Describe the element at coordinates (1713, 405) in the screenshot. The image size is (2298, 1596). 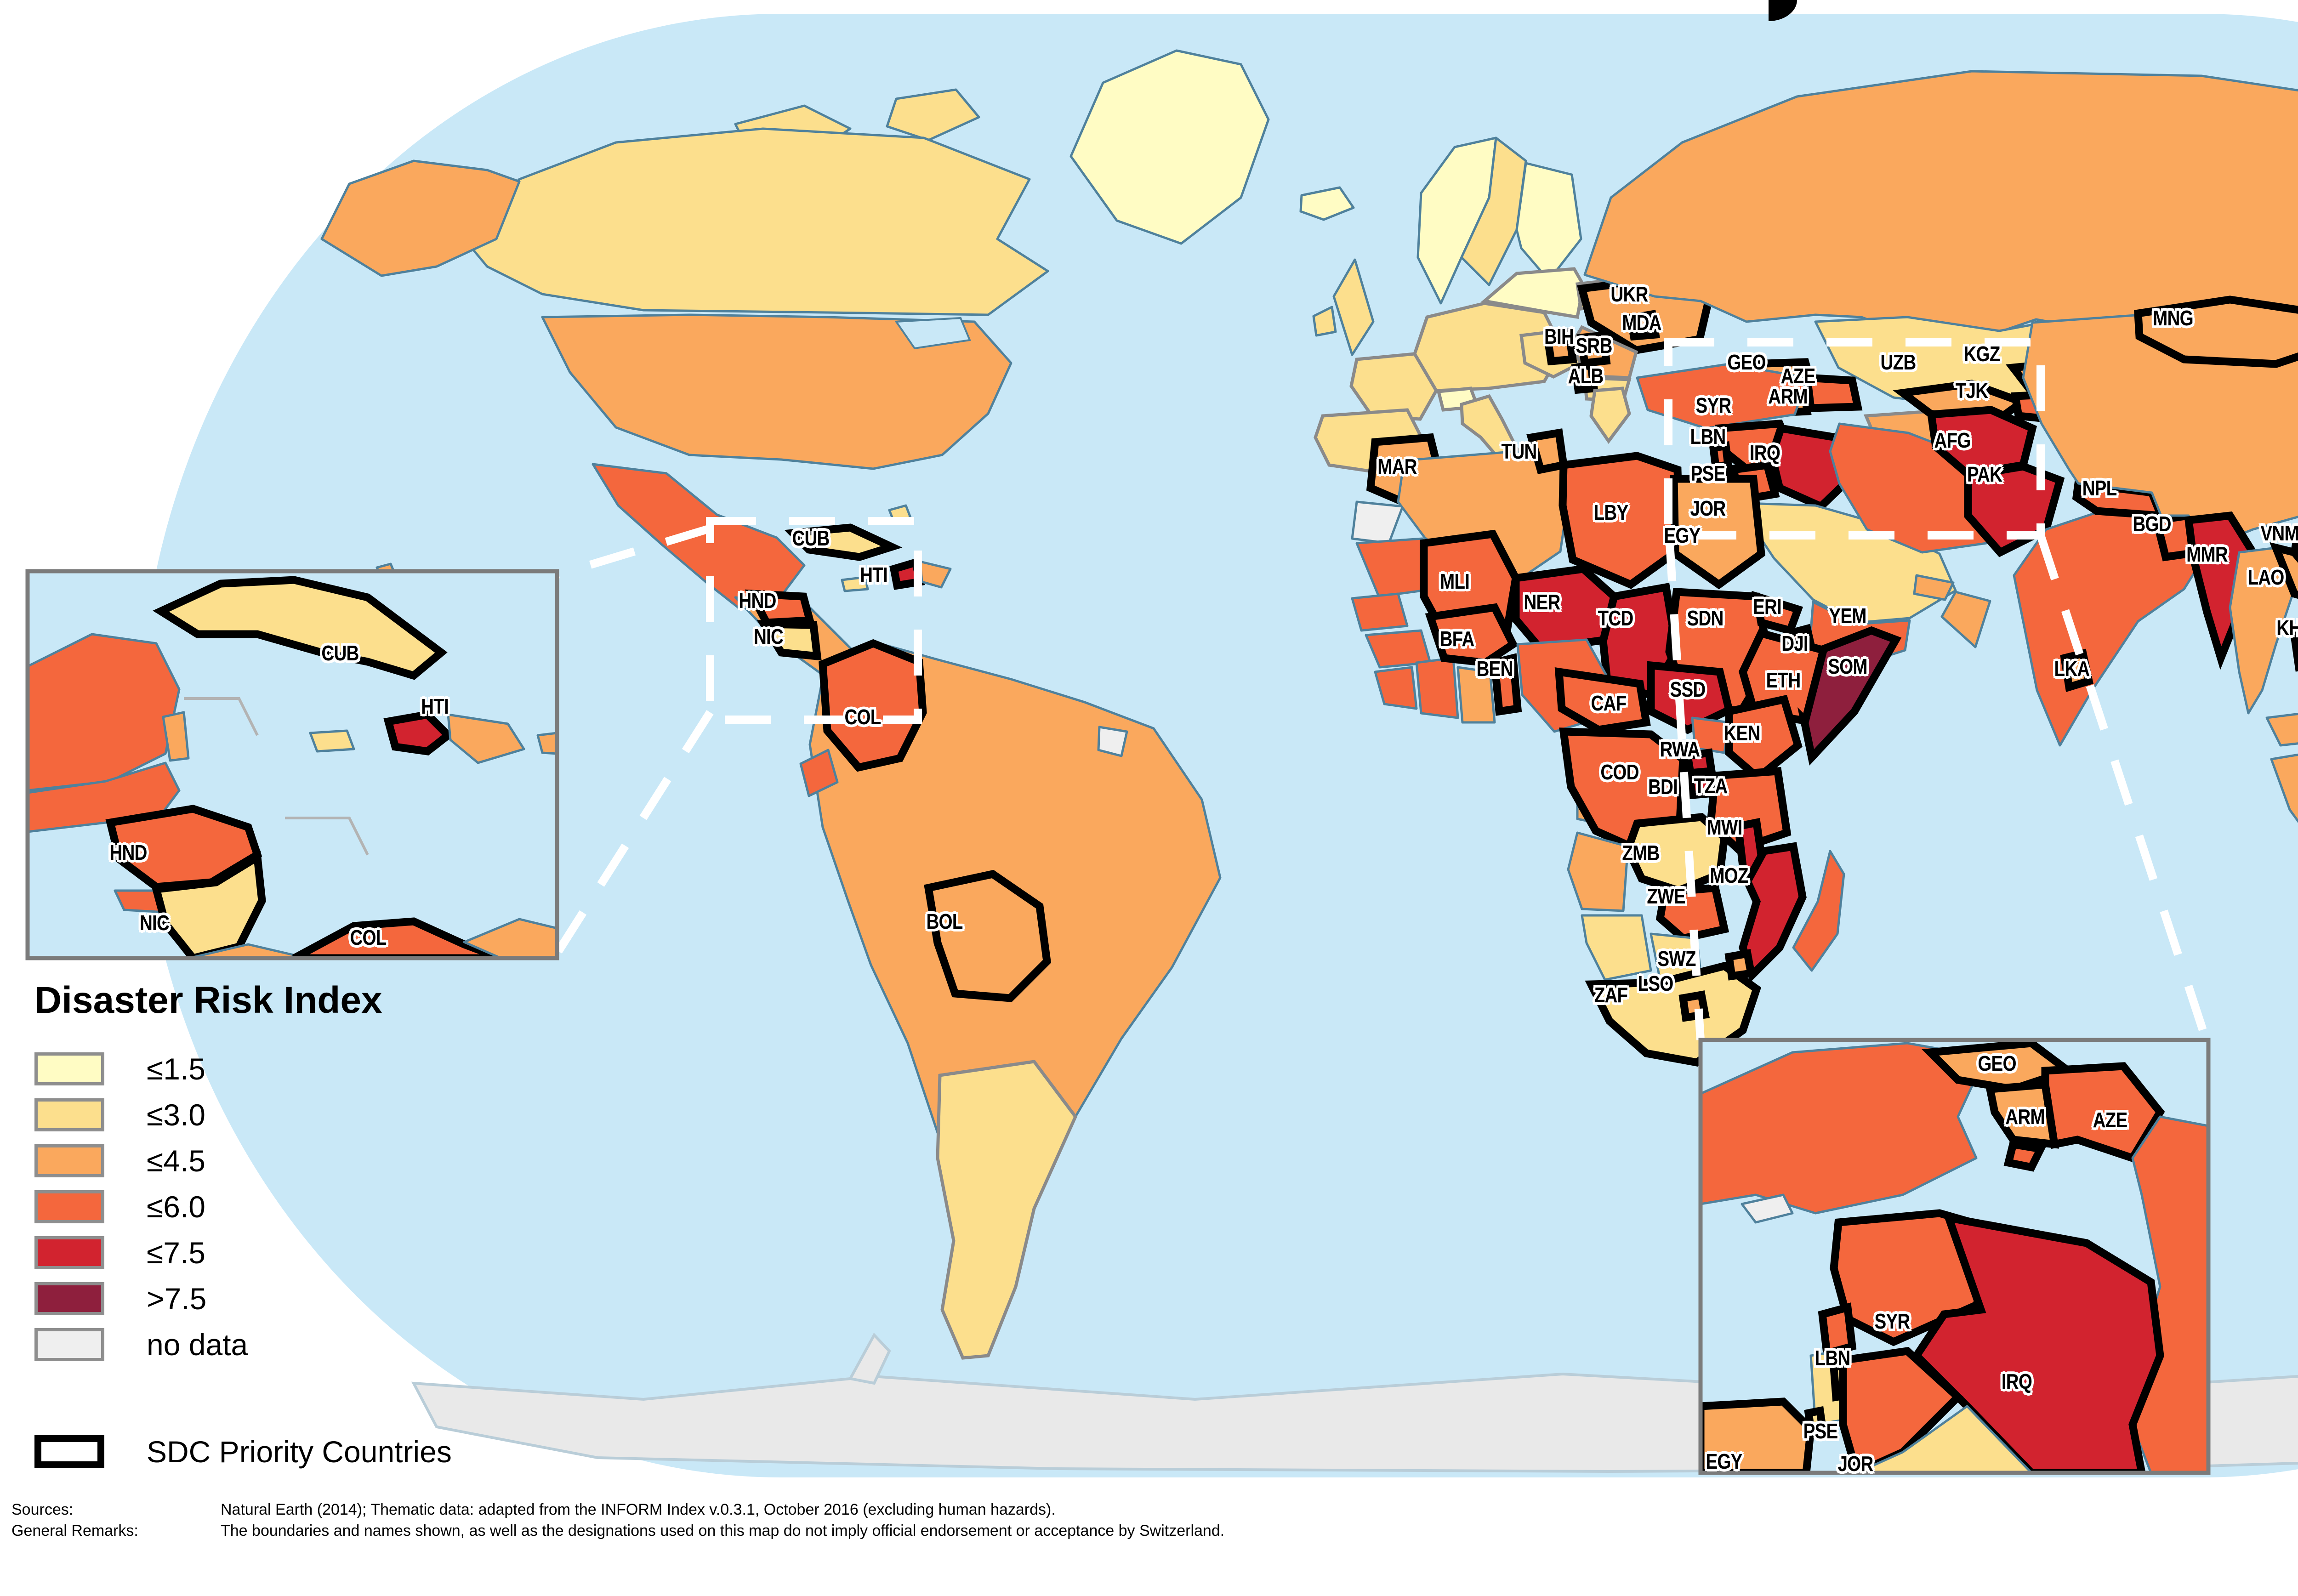
I see `country-label-syr: SYR` at that location.